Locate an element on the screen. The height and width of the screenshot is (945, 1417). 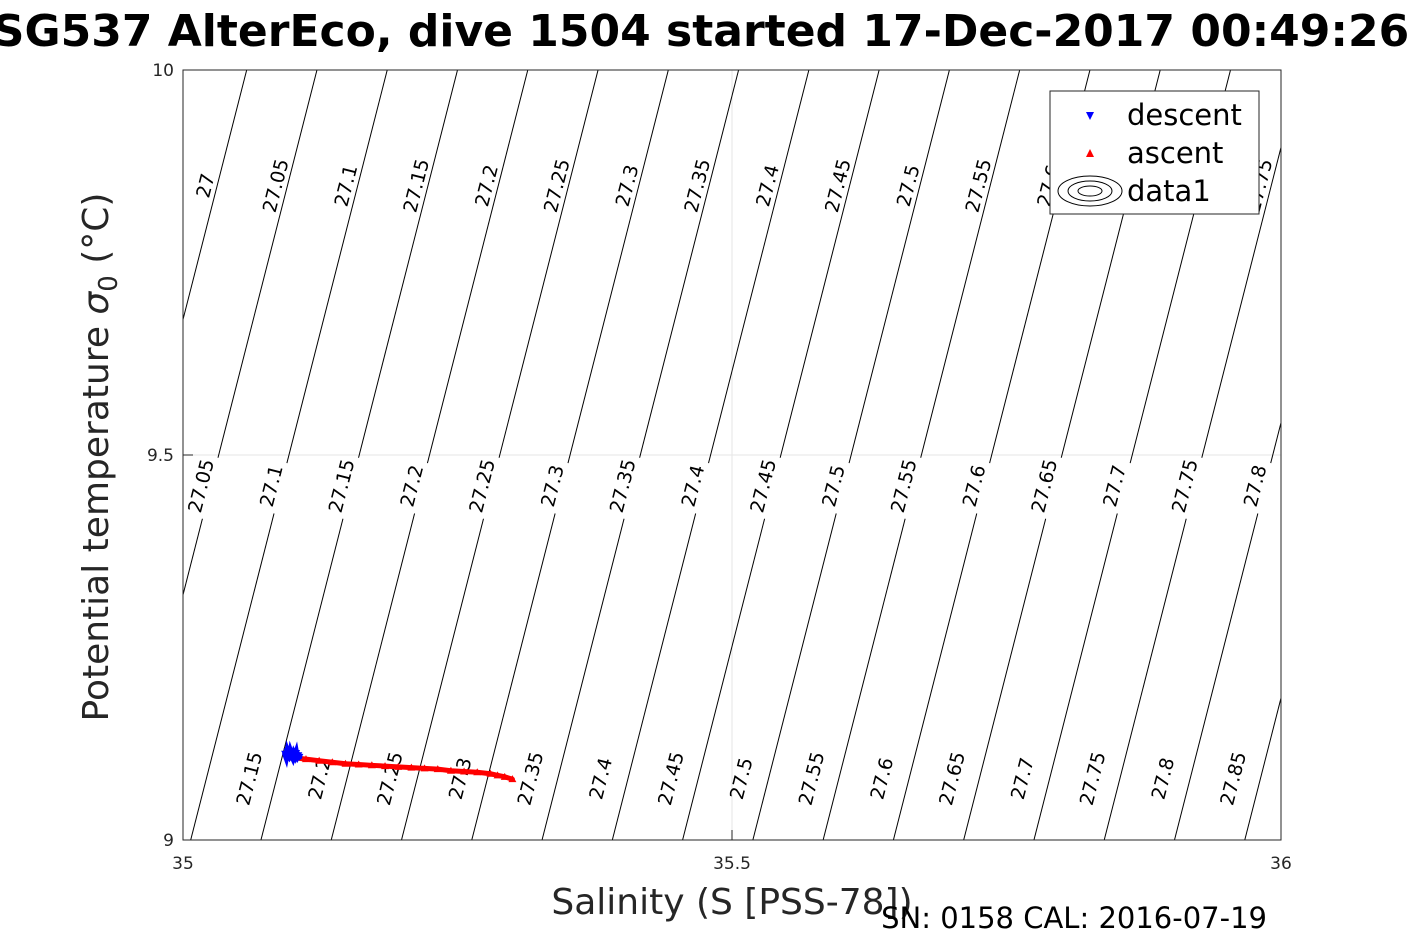
y-tick-label-0: 9 is located at coordinates (168, 841).